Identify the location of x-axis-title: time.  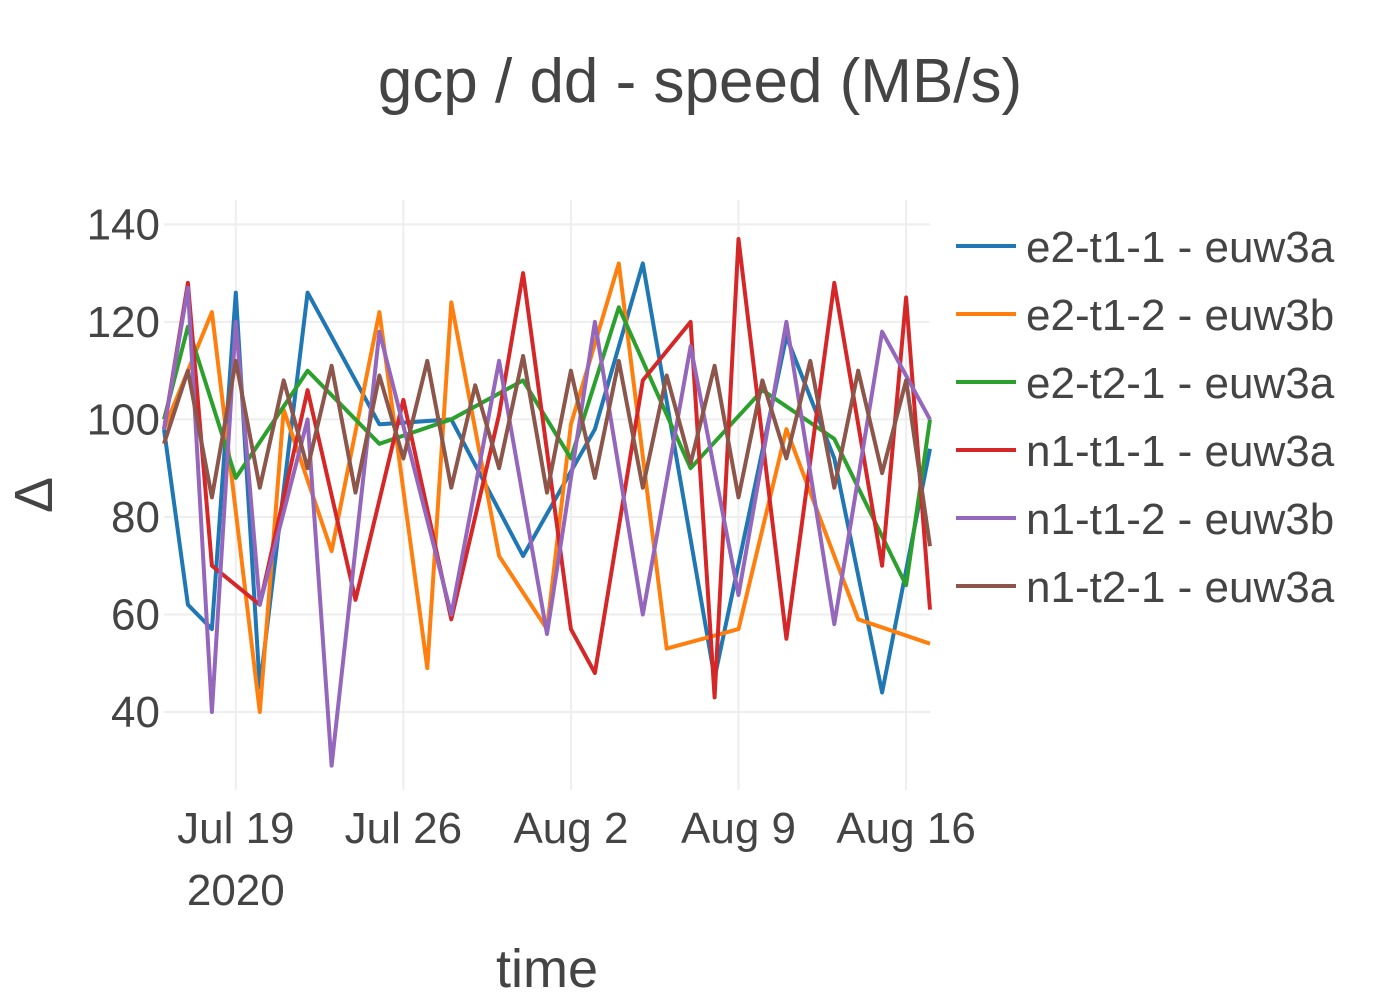
(547, 969).